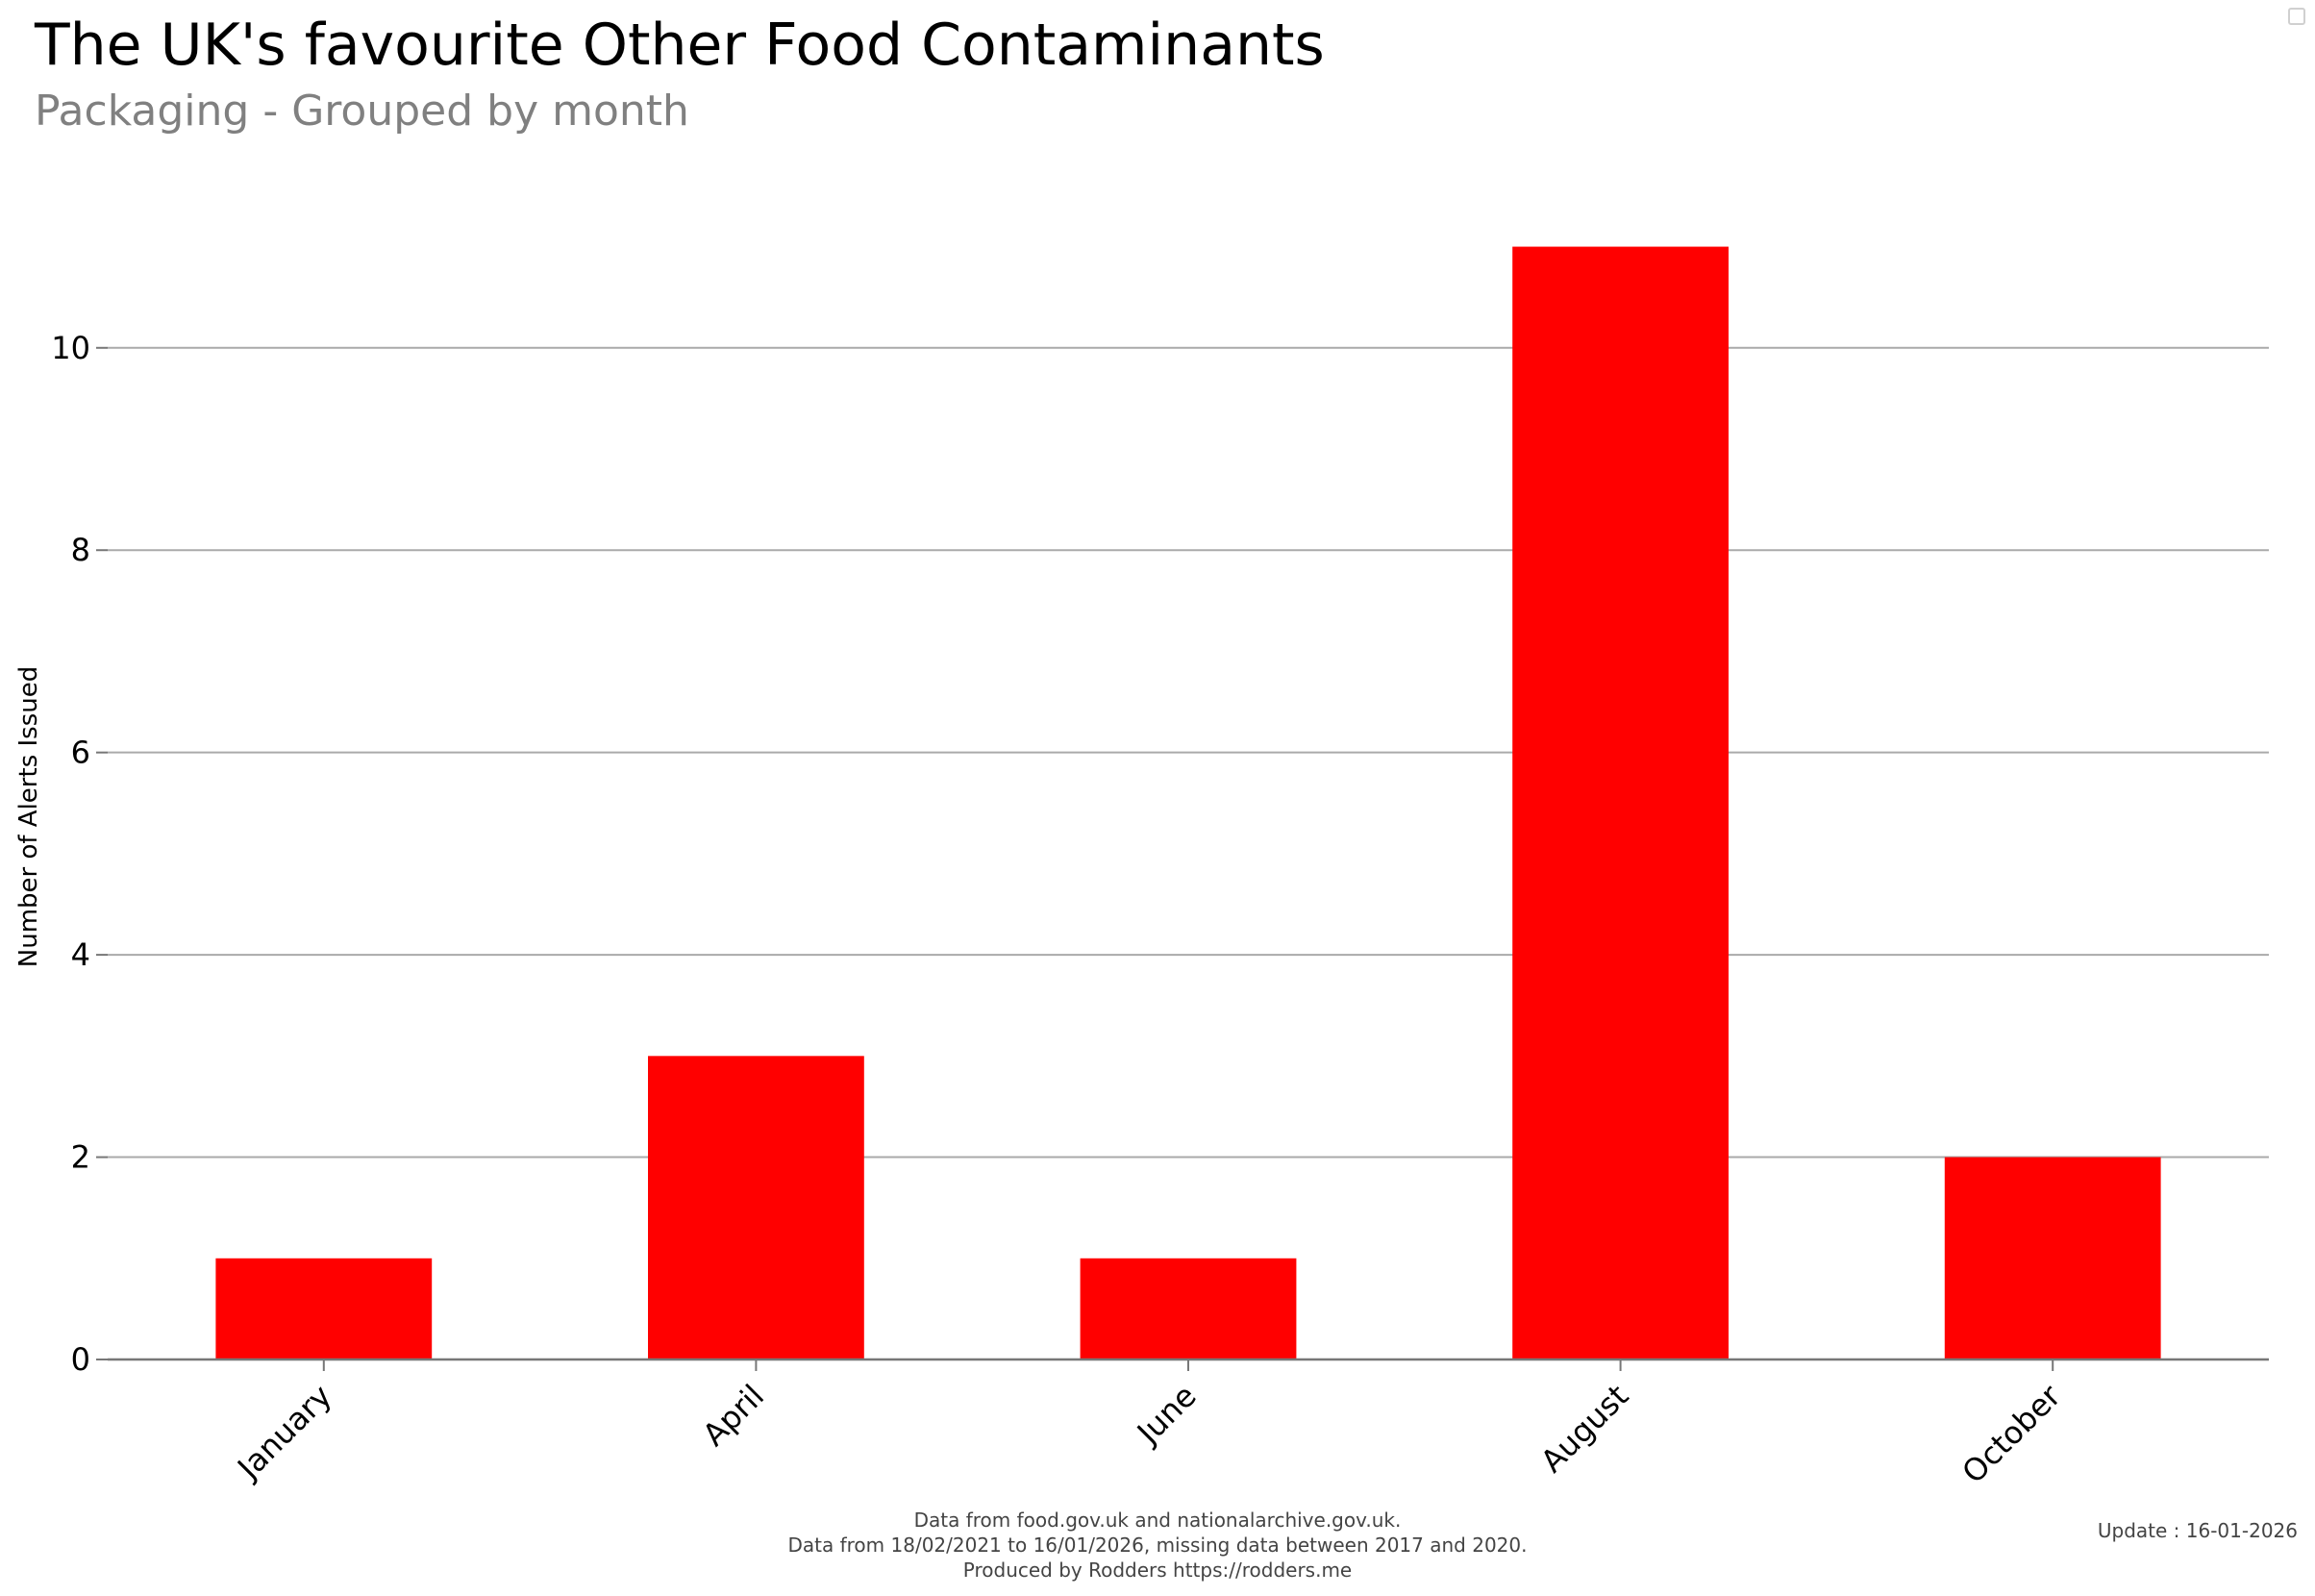 The height and width of the screenshot is (1596, 2315). What do you see at coordinates (80, 1158) in the screenshot?
I see `y-tick-label: 2` at bounding box center [80, 1158].